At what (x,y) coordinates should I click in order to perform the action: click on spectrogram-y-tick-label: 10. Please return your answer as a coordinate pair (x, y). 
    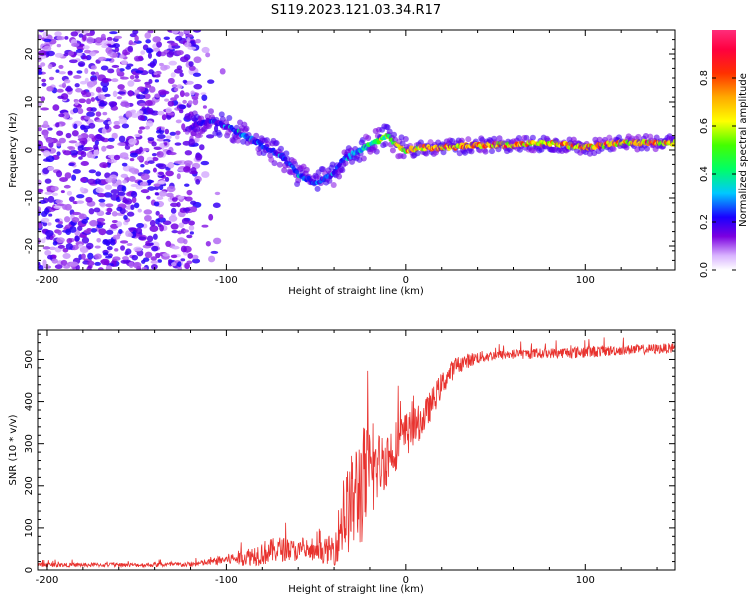
    Looking at the image, I should click on (29, 102).